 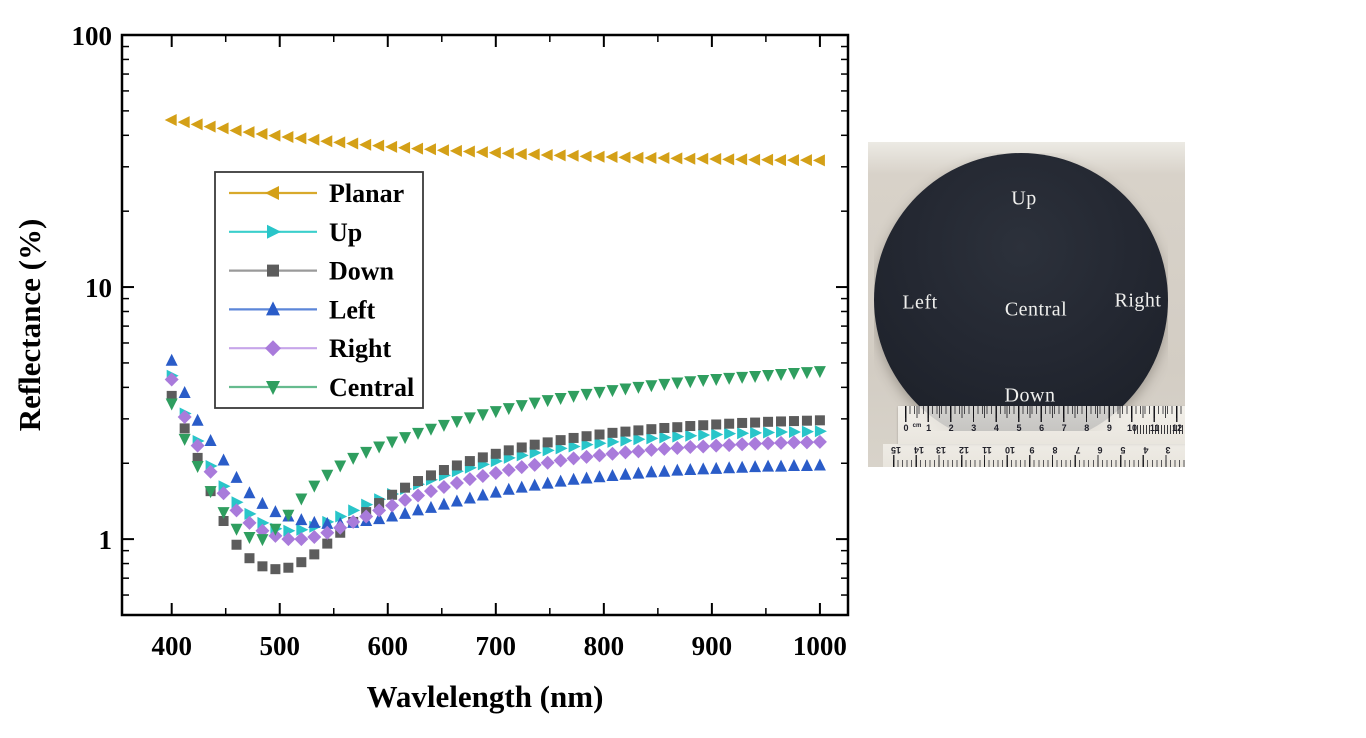 I want to click on ruler-number: 6, so click(x=1042, y=428).